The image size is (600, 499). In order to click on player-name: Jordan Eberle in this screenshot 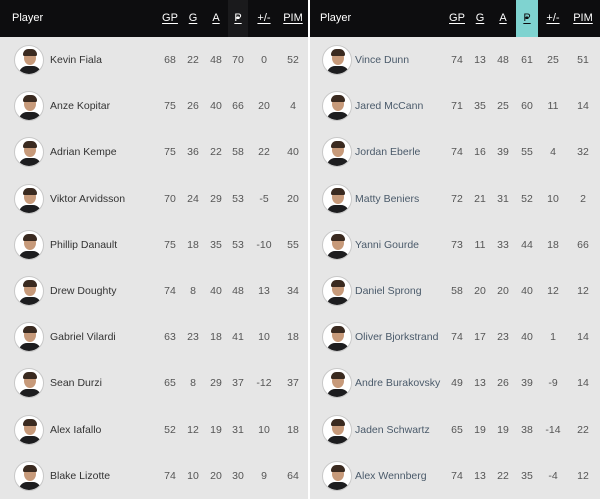, I will do `click(388, 152)`.